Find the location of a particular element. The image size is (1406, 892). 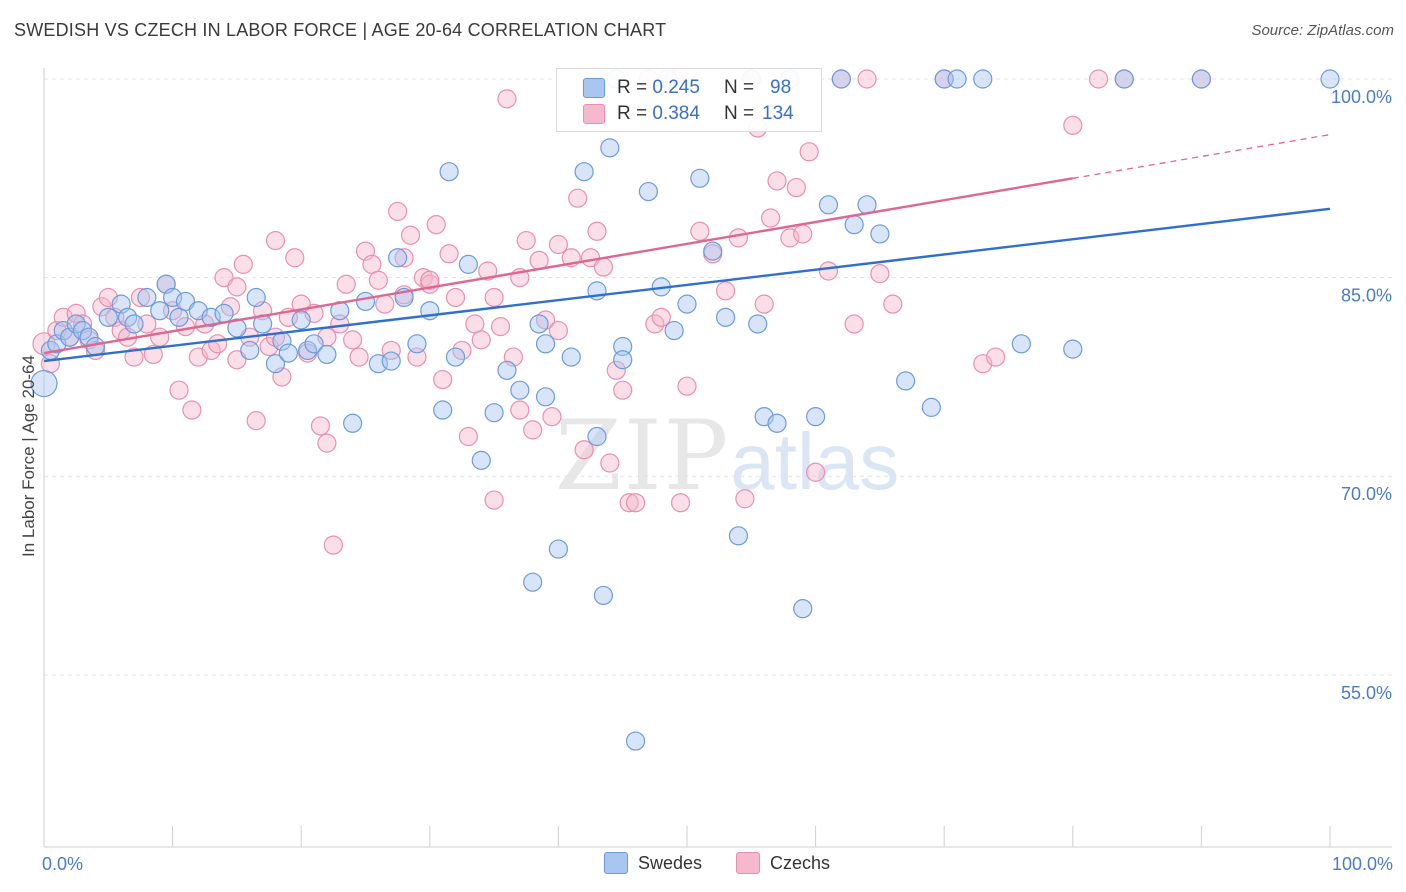

legend-item-swedes: Swedes is located at coordinates (653, 863).